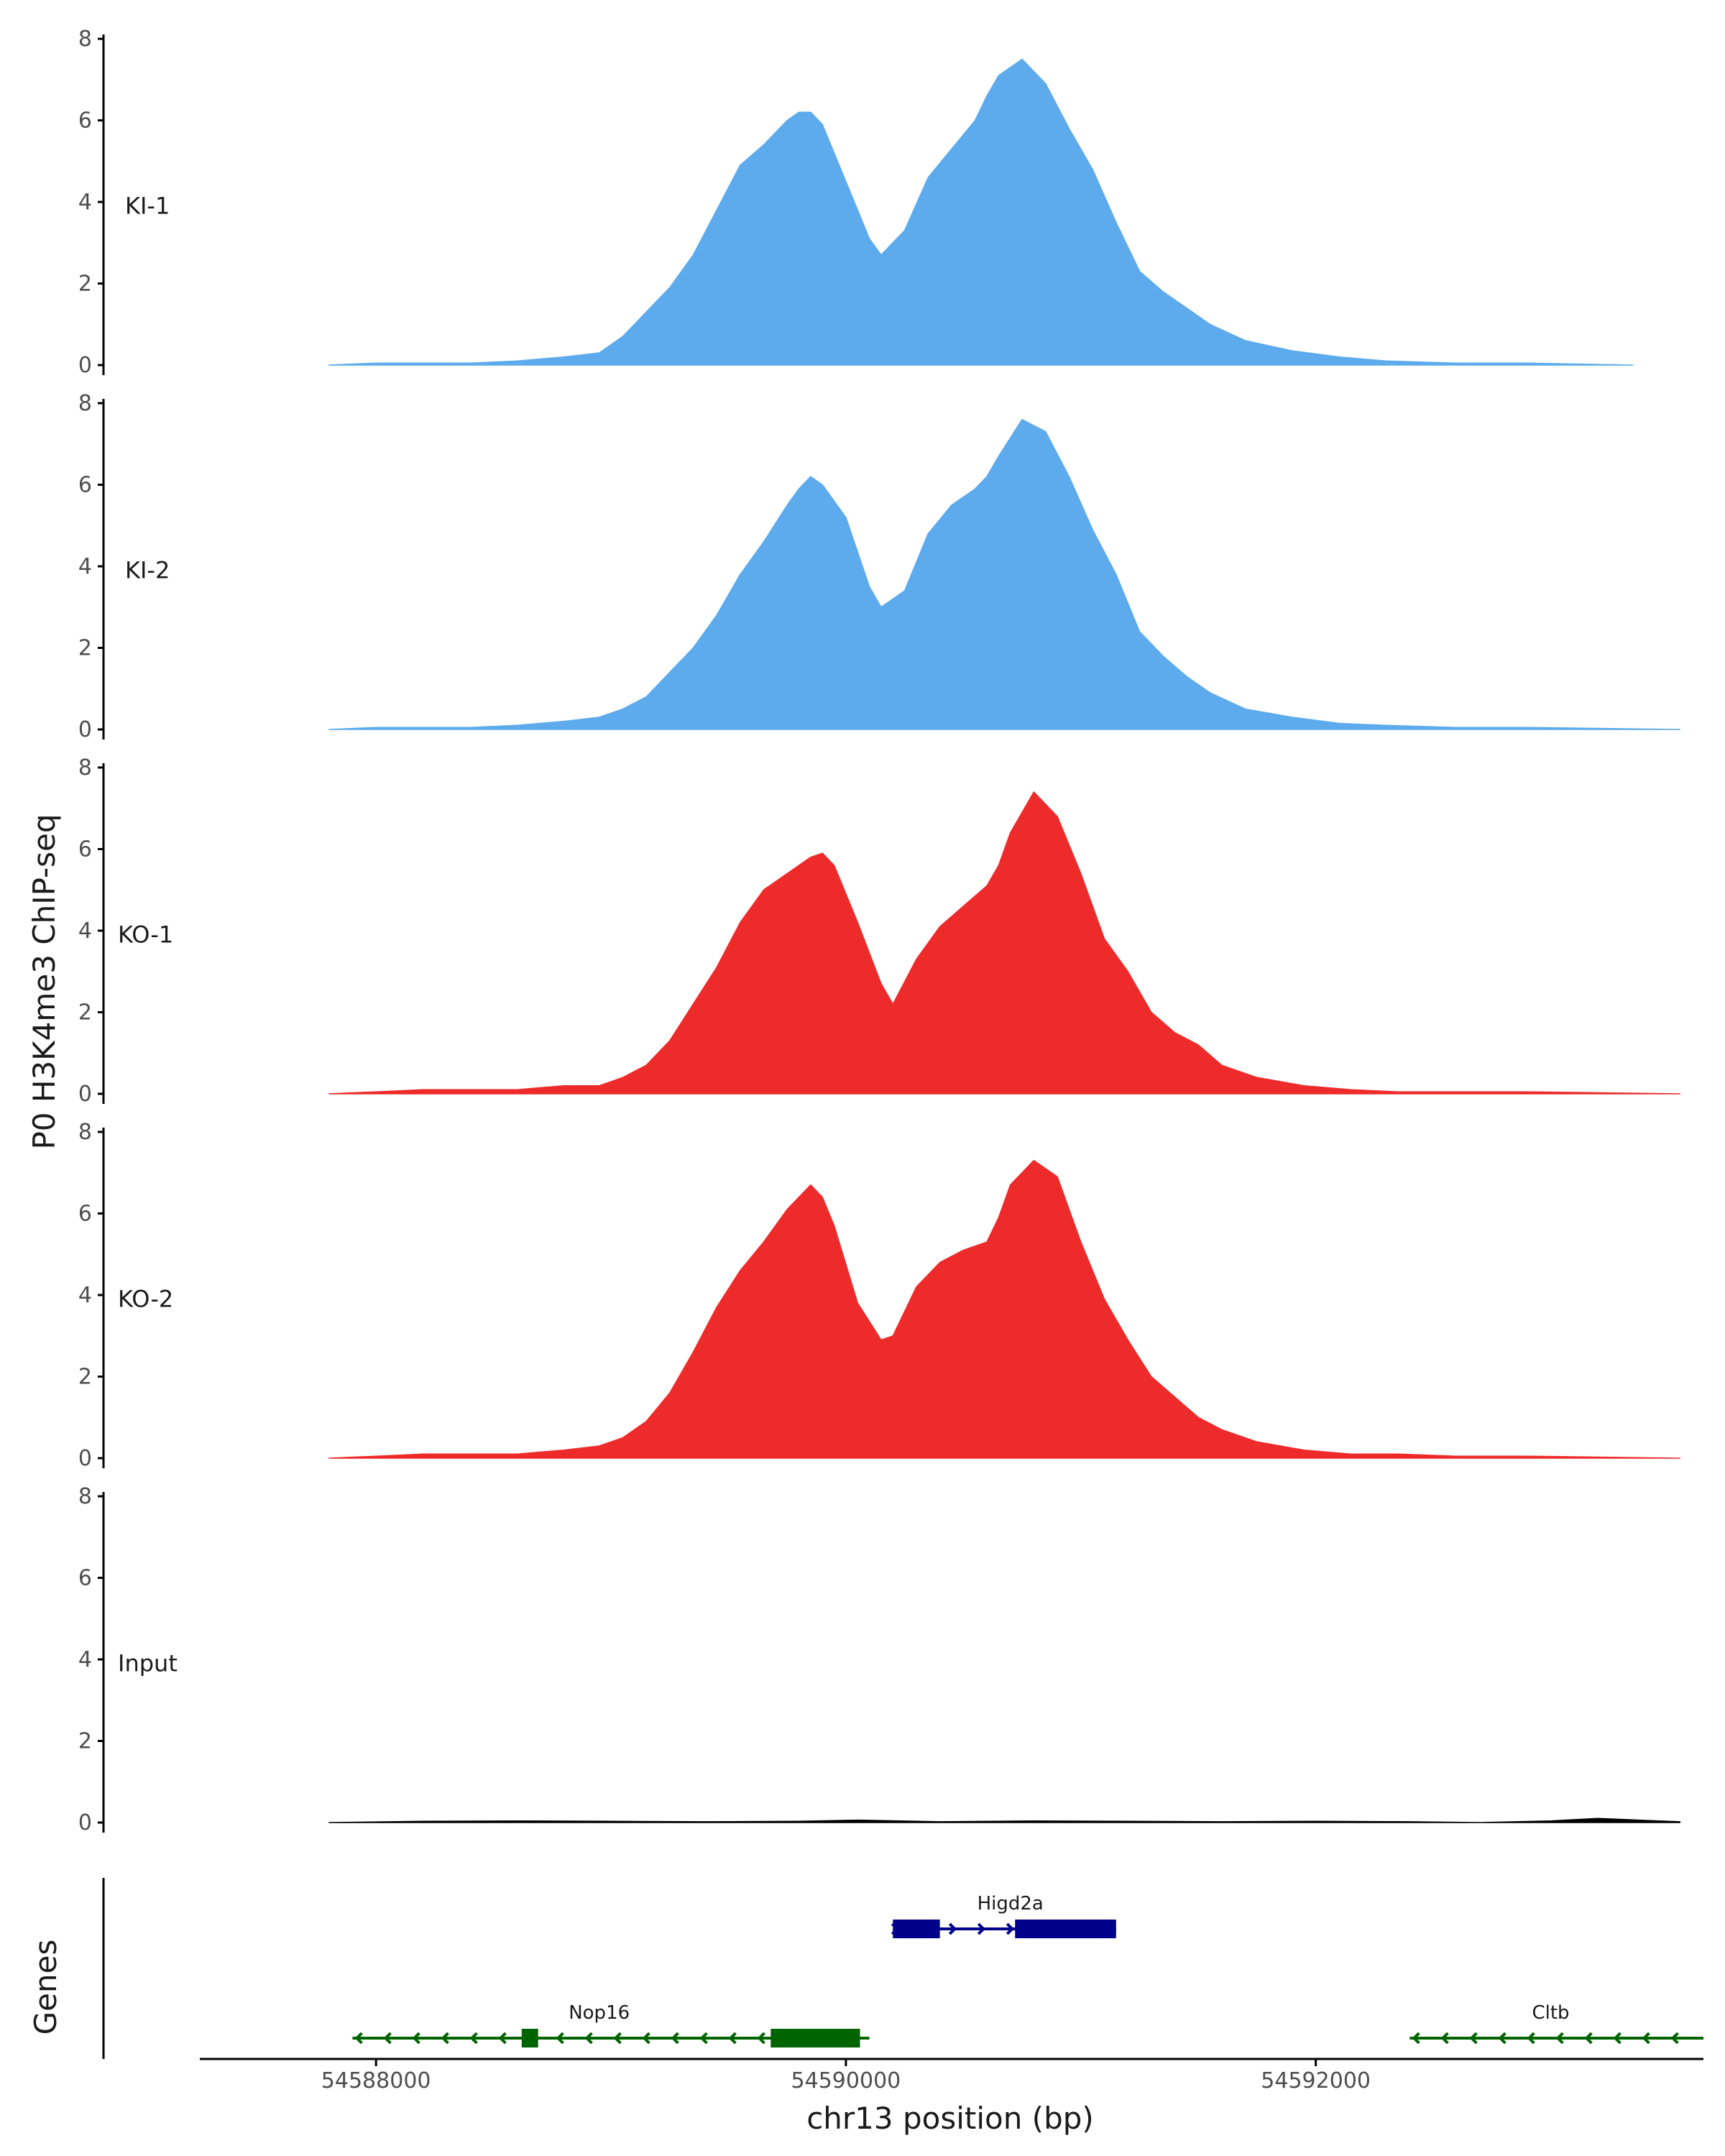 This screenshot has width=1725, height=2156. Describe the element at coordinates (1316, 2080) in the screenshot. I see `x-tick-label: 54592000` at that location.